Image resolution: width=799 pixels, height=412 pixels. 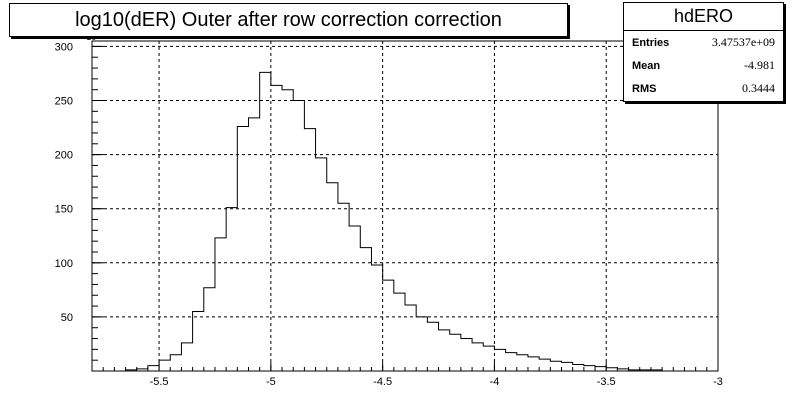 What do you see at coordinates (495, 382) in the screenshot?
I see `x-tick-label: -4` at bounding box center [495, 382].